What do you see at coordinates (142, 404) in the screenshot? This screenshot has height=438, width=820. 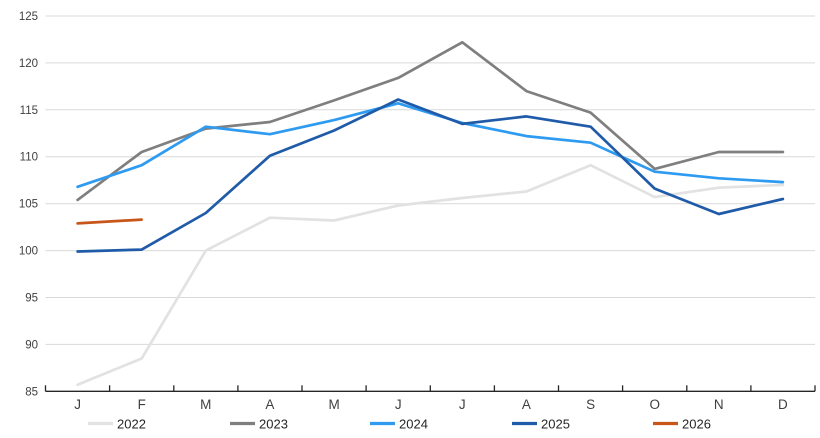 I see `x-axis-label: F` at bounding box center [142, 404].